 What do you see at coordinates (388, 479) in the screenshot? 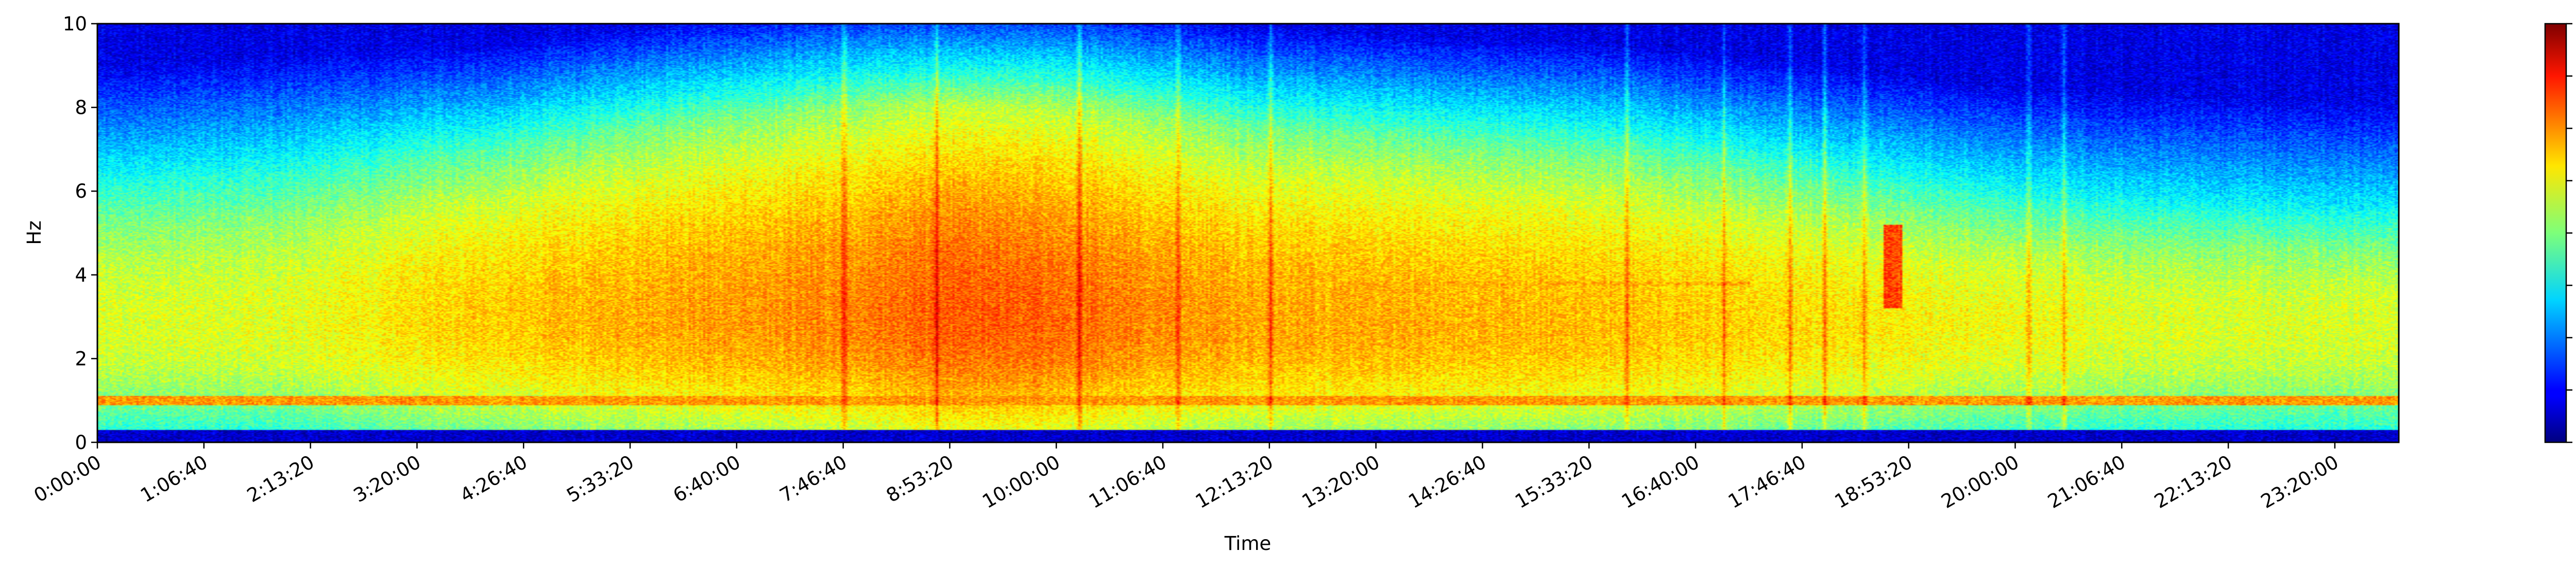
I see `x-tick-label: 3:20:00` at bounding box center [388, 479].